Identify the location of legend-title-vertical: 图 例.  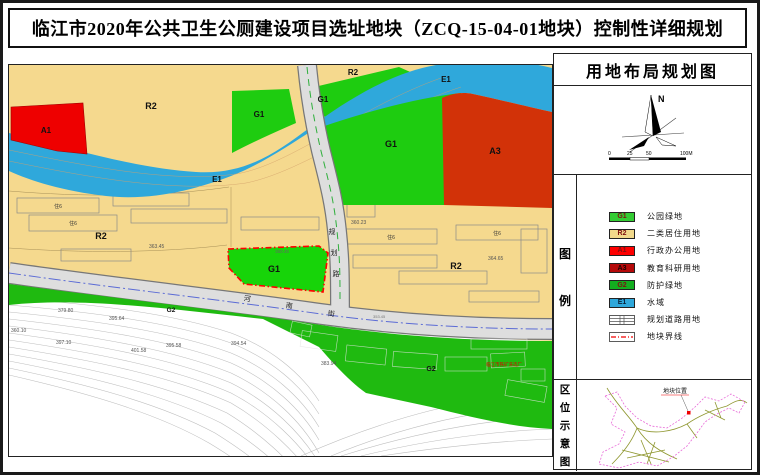
(565, 277).